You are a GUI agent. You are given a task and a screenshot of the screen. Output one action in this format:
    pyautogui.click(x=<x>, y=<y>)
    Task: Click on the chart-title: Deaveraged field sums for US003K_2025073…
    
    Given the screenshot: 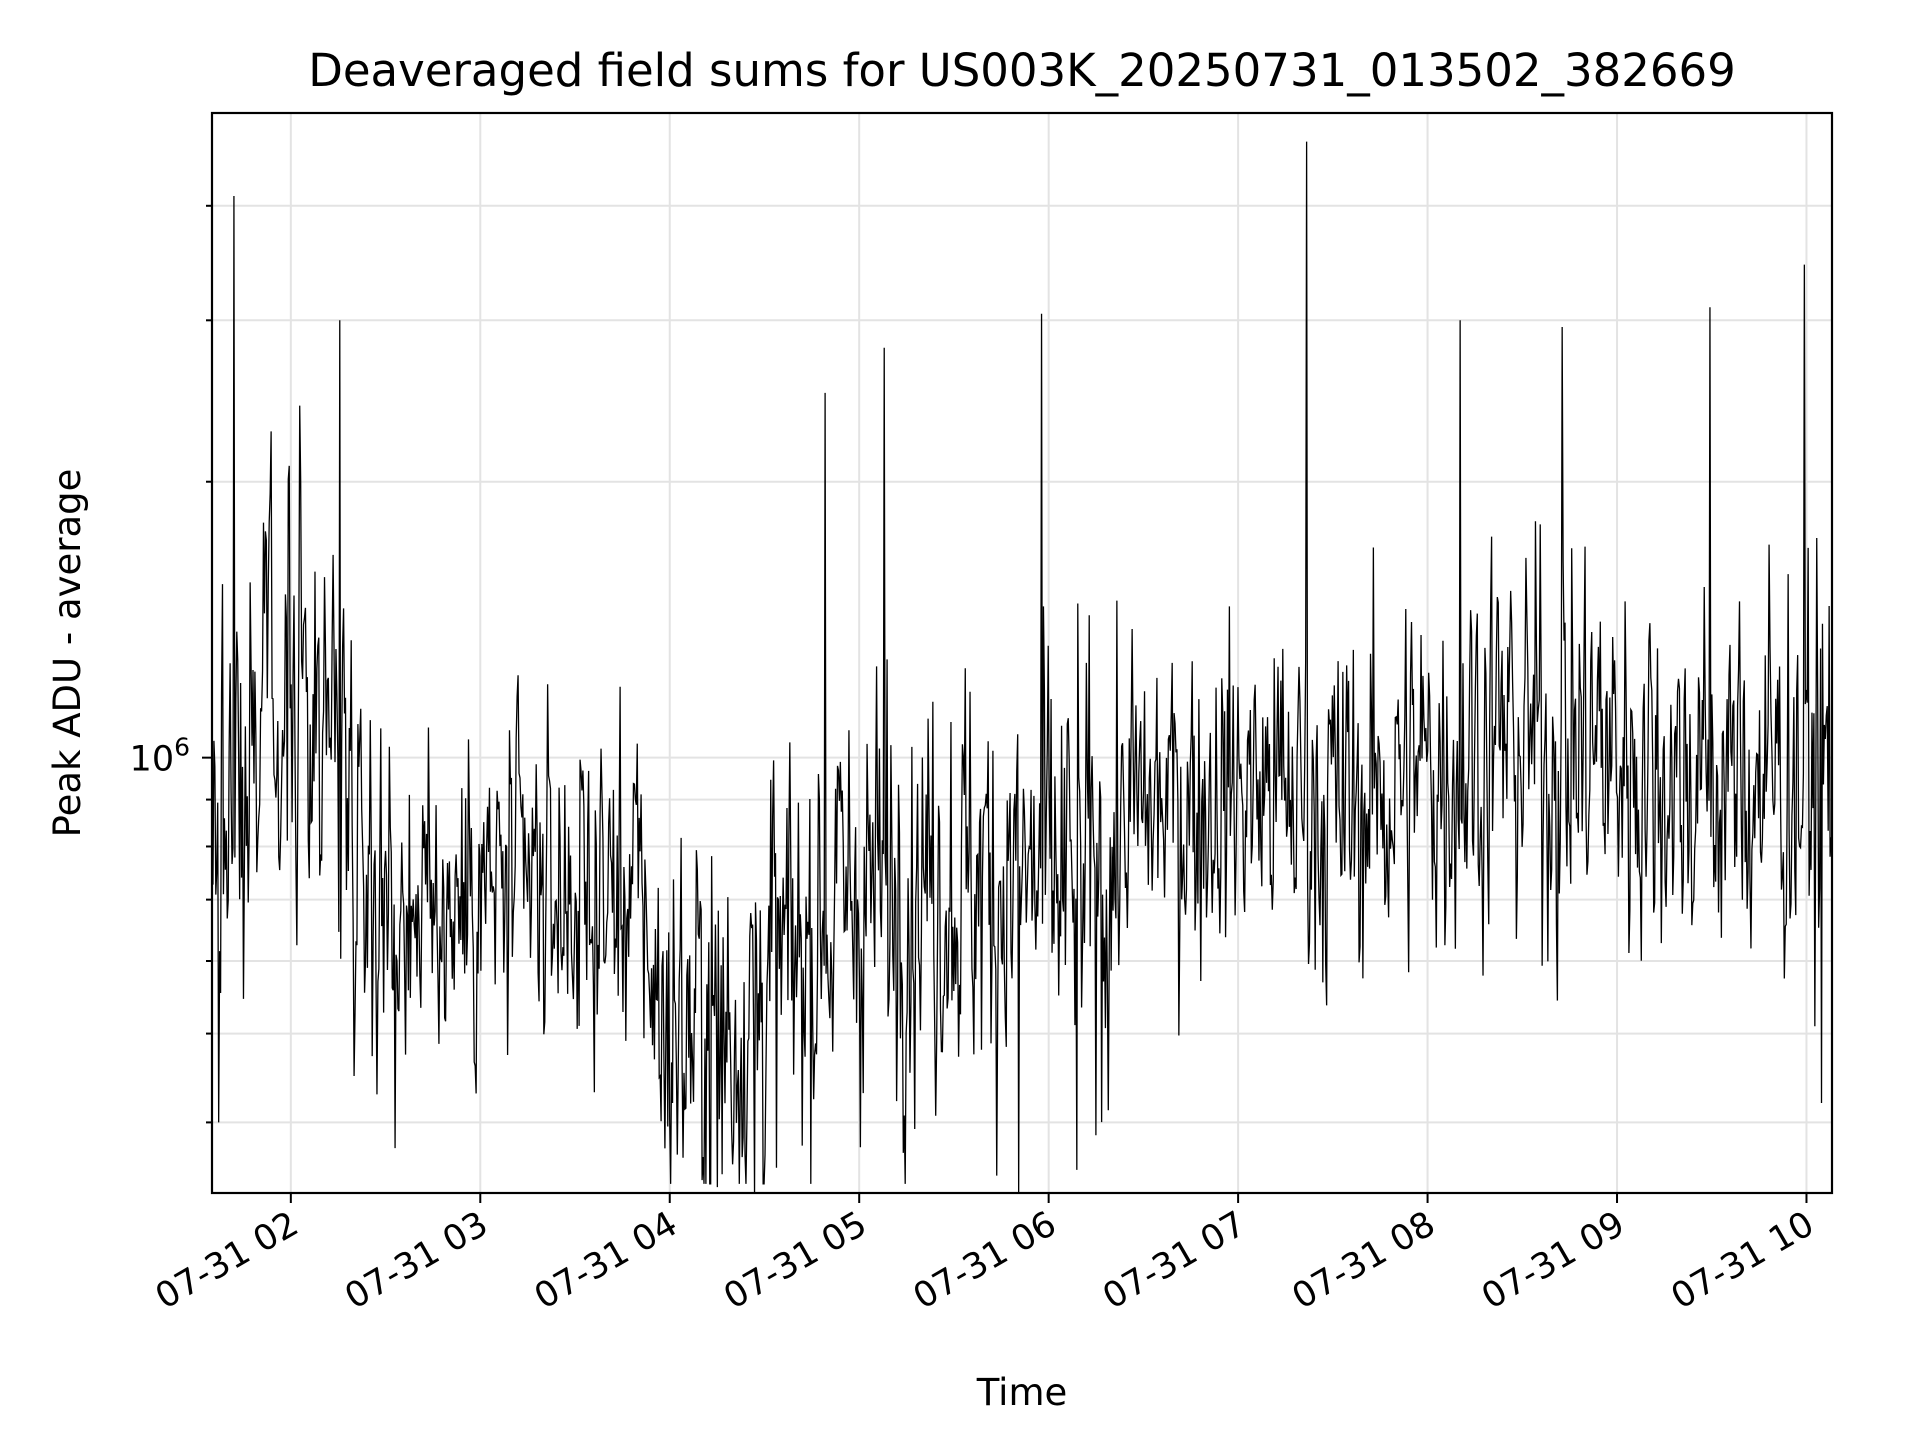 What is the action you would take?
    pyautogui.click(x=1022, y=70)
    